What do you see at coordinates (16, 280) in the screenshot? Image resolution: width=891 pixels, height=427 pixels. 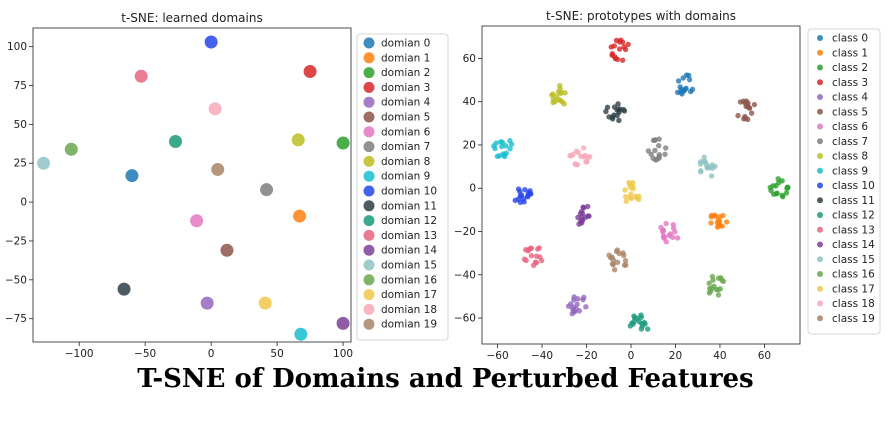 I see `y-tick-label: −50` at bounding box center [16, 280].